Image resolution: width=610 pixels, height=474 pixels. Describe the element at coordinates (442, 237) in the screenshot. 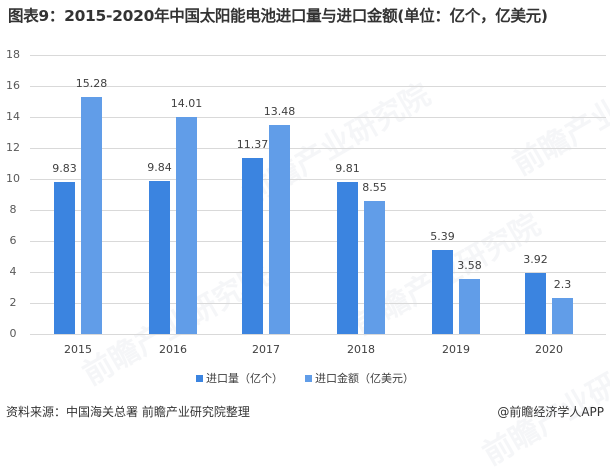

I see `data-label: 5.39` at that location.